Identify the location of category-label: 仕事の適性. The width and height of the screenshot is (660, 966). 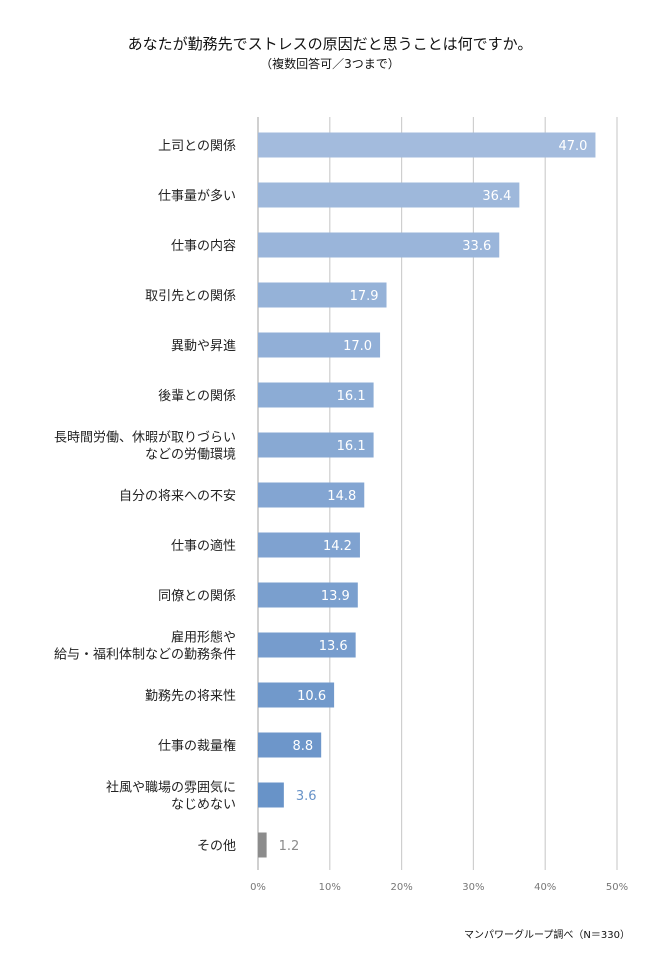
(203, 546).